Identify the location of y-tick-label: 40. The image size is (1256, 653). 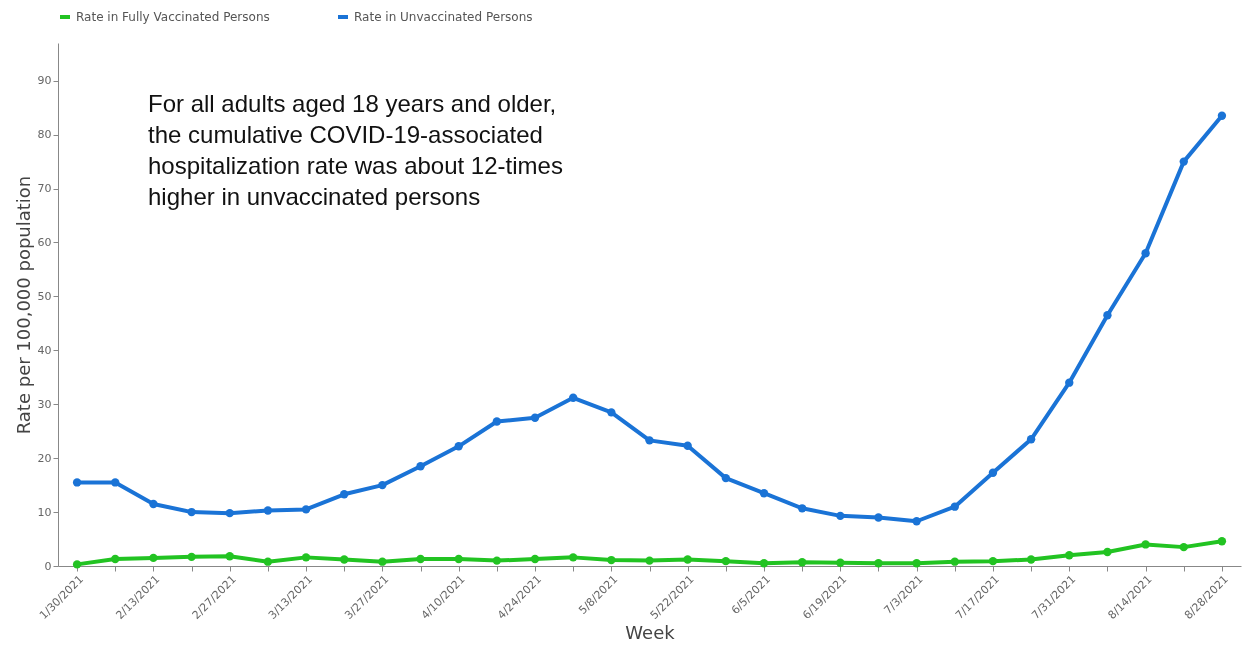
(44, 350).